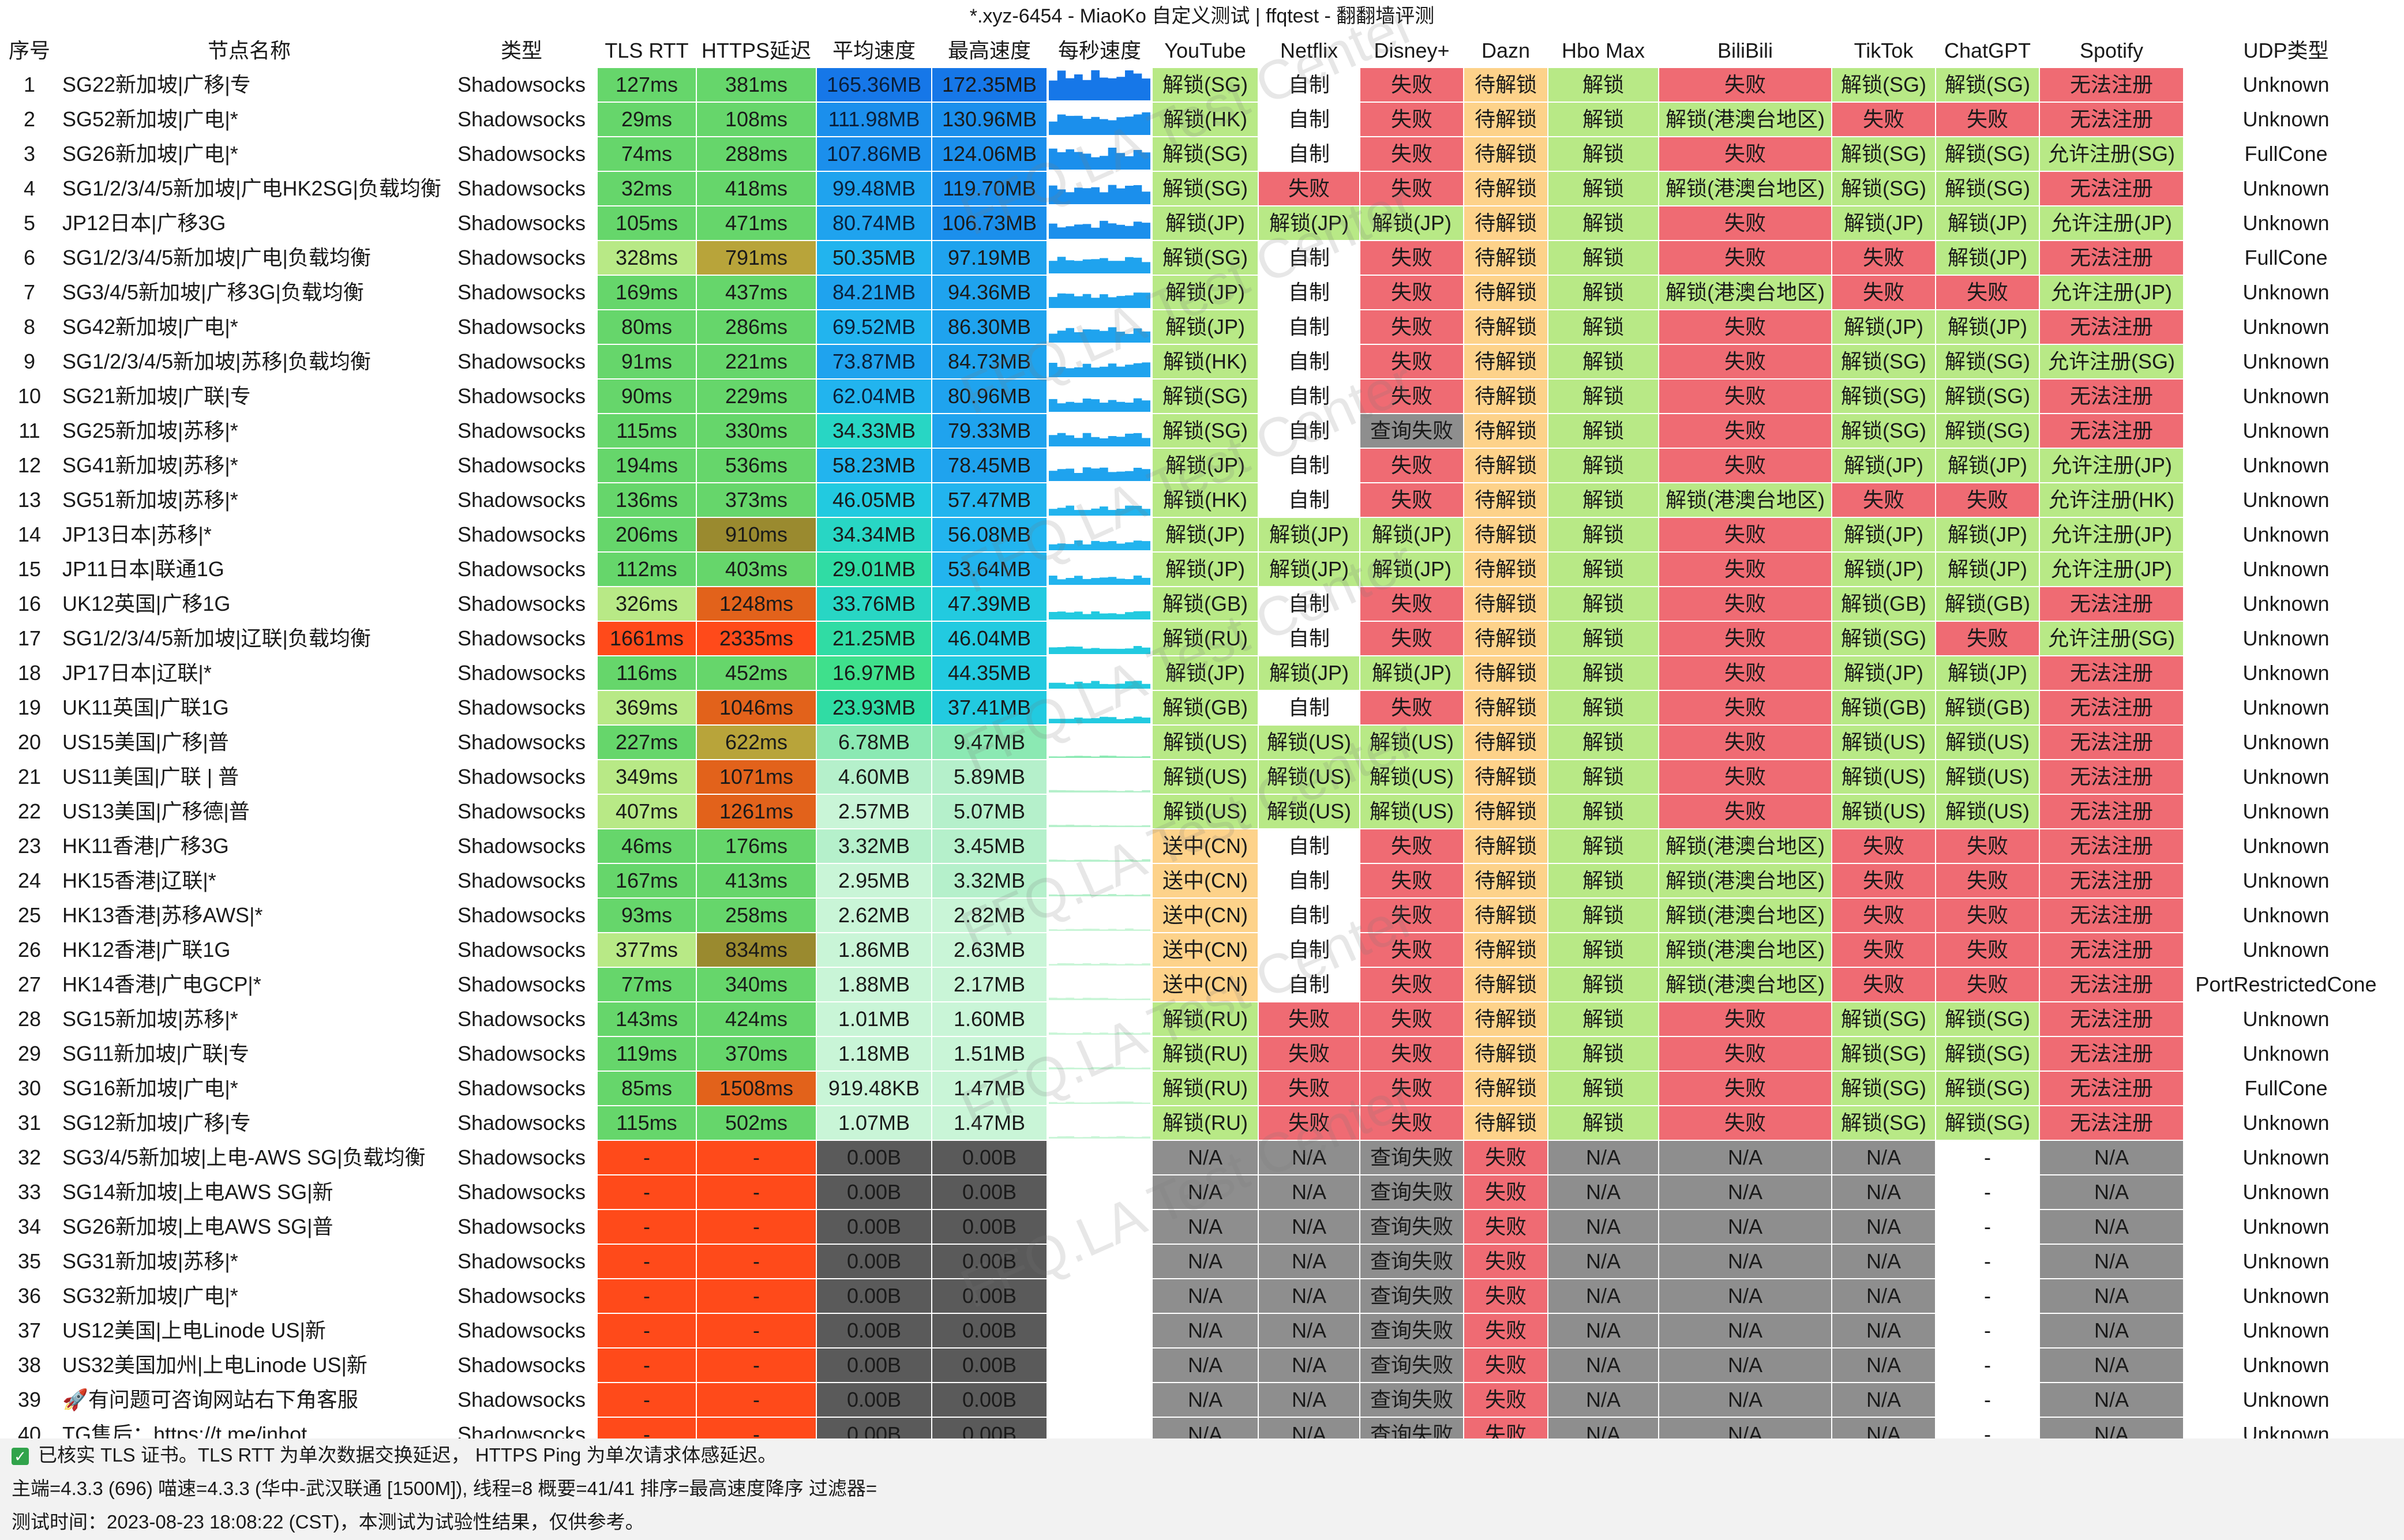  What do you see at coordinates (30, 50) in the screenshot?
I see `column-header: 序号` at bounding box center [30, 50].